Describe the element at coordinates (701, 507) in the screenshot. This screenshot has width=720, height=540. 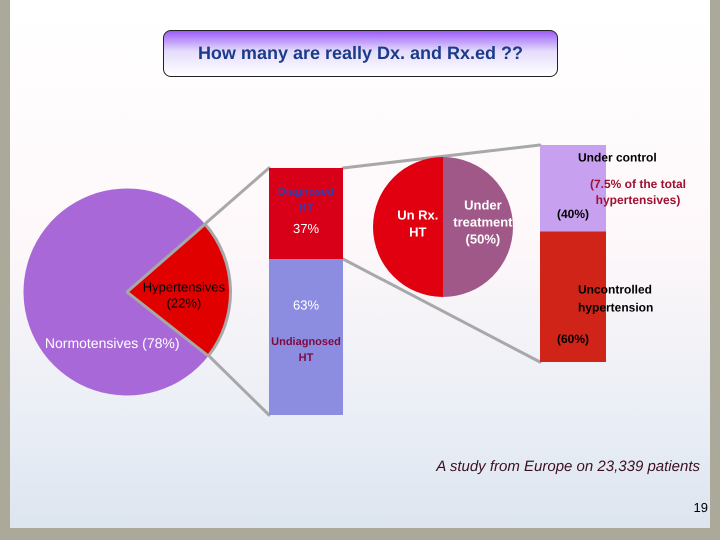
I see `text: 19` at that location.